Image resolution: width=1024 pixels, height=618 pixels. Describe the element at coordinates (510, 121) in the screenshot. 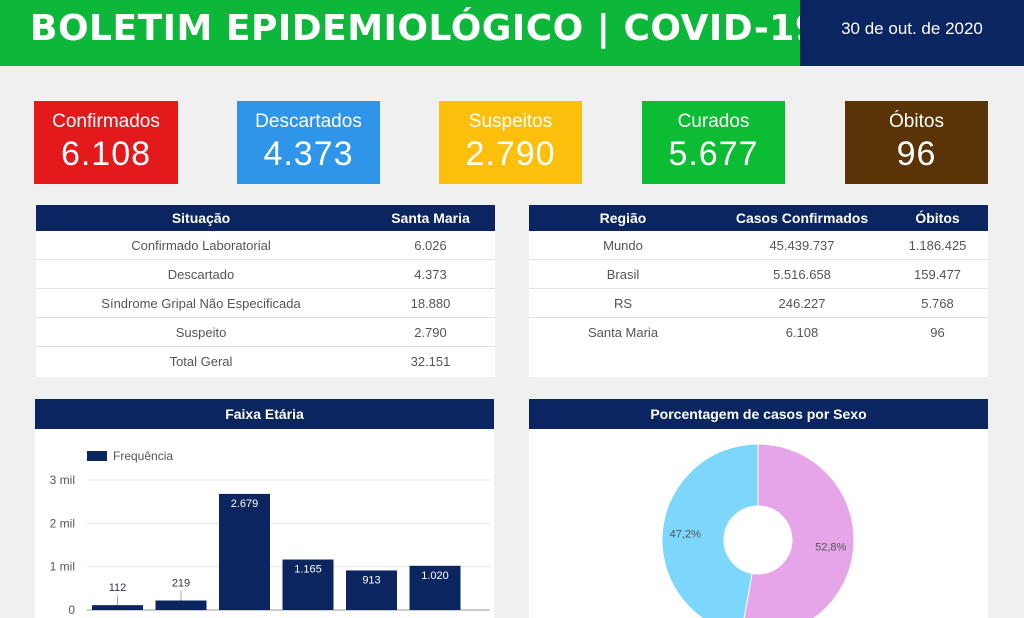

I see `kpi-label: Suspeitos` at that location.